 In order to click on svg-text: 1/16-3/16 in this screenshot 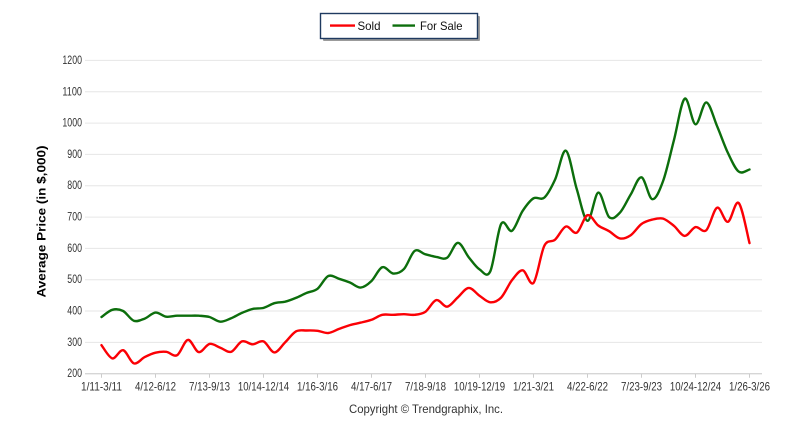, I will do `click(317, 387)`.